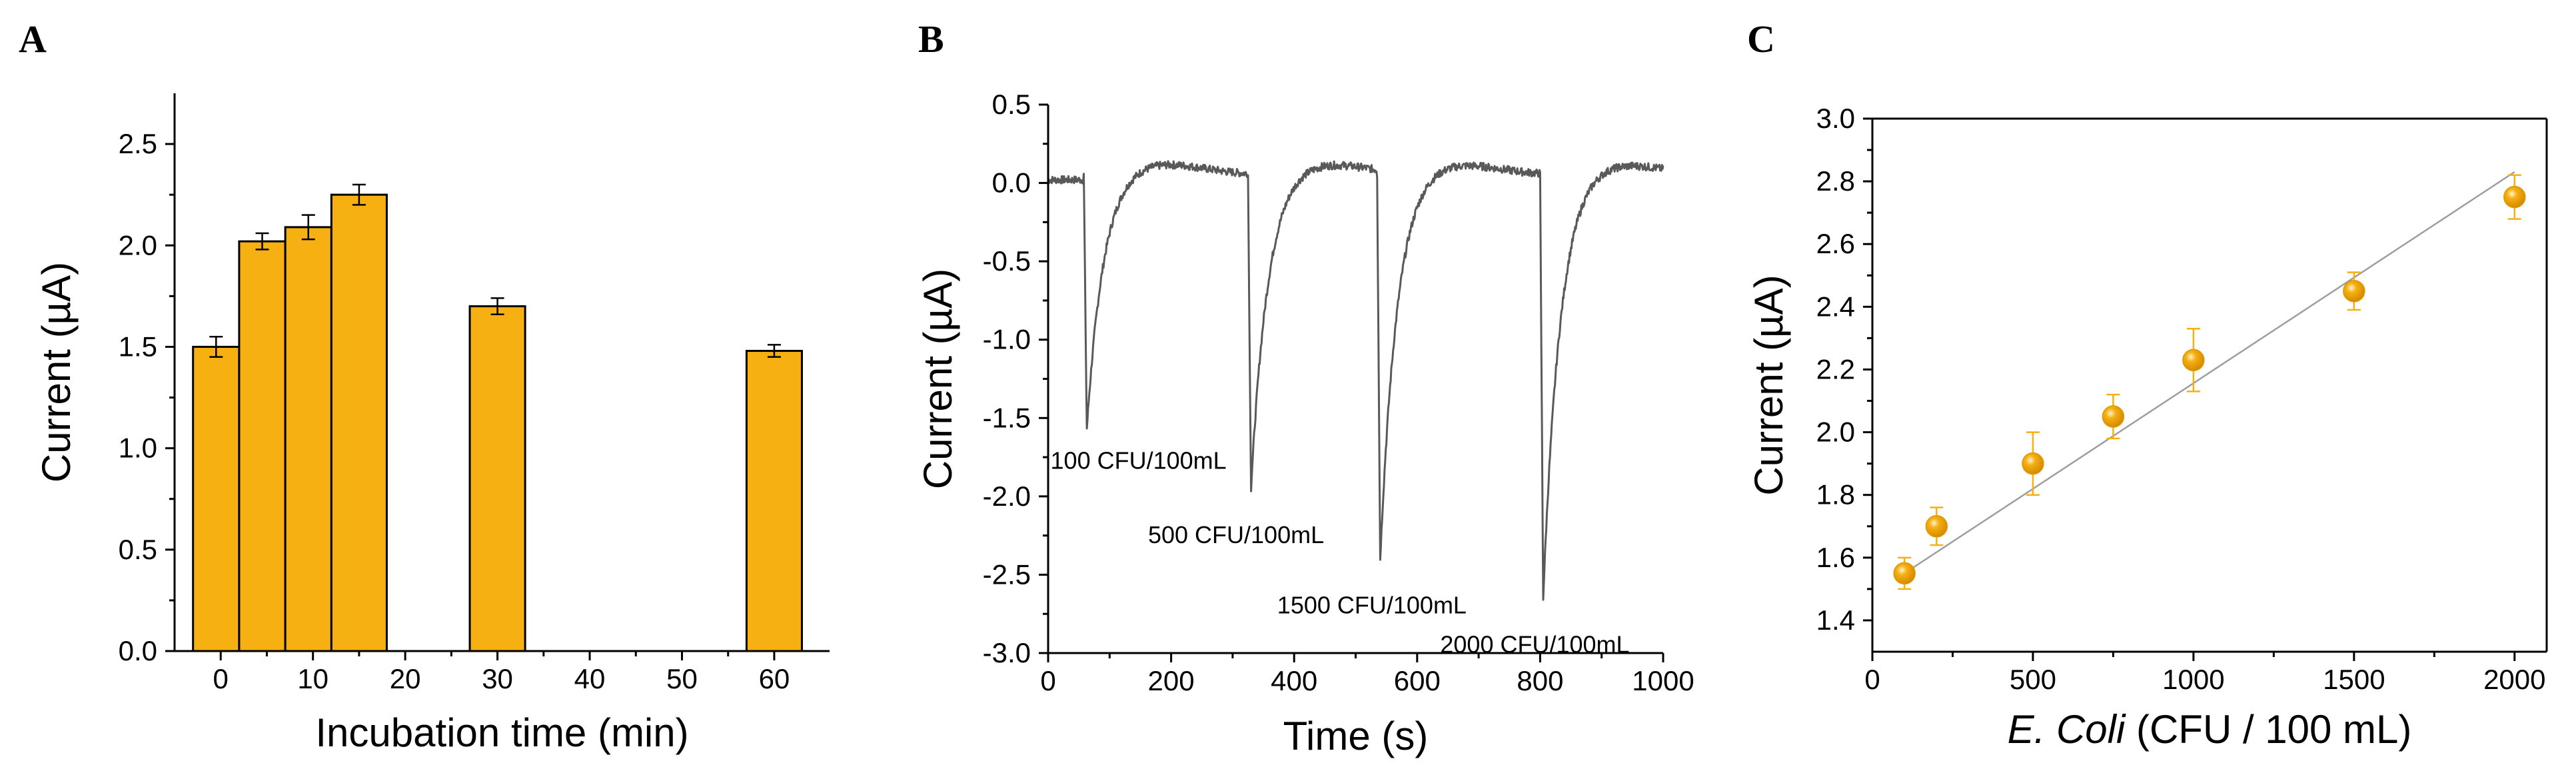 This screenshot has width=2576, height=783. Describe the element at coordinates (1139, 461) in the screenshot. I see `peak-label: 100 CFU/100mL` at that location.